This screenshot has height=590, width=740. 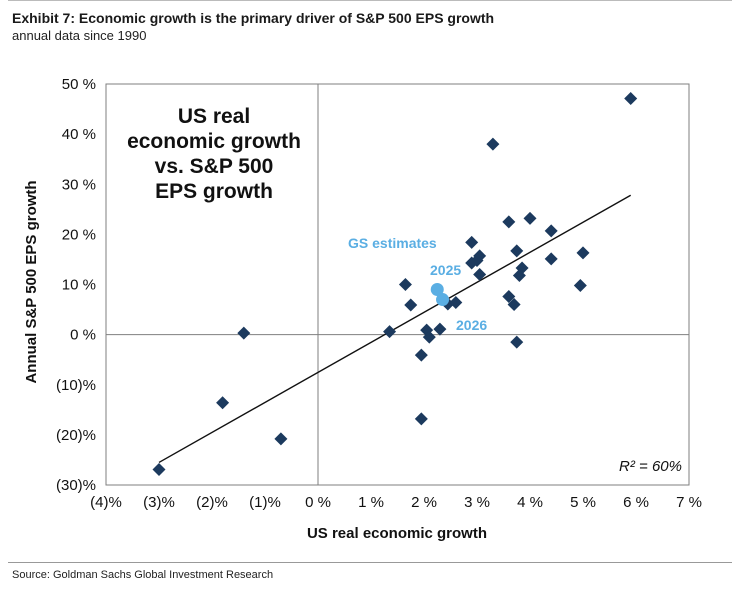 What do you see at coordinates (159, 502) in the screenshot?
I see `x-tick-label: (3)%` at bounding box center [159, 502].